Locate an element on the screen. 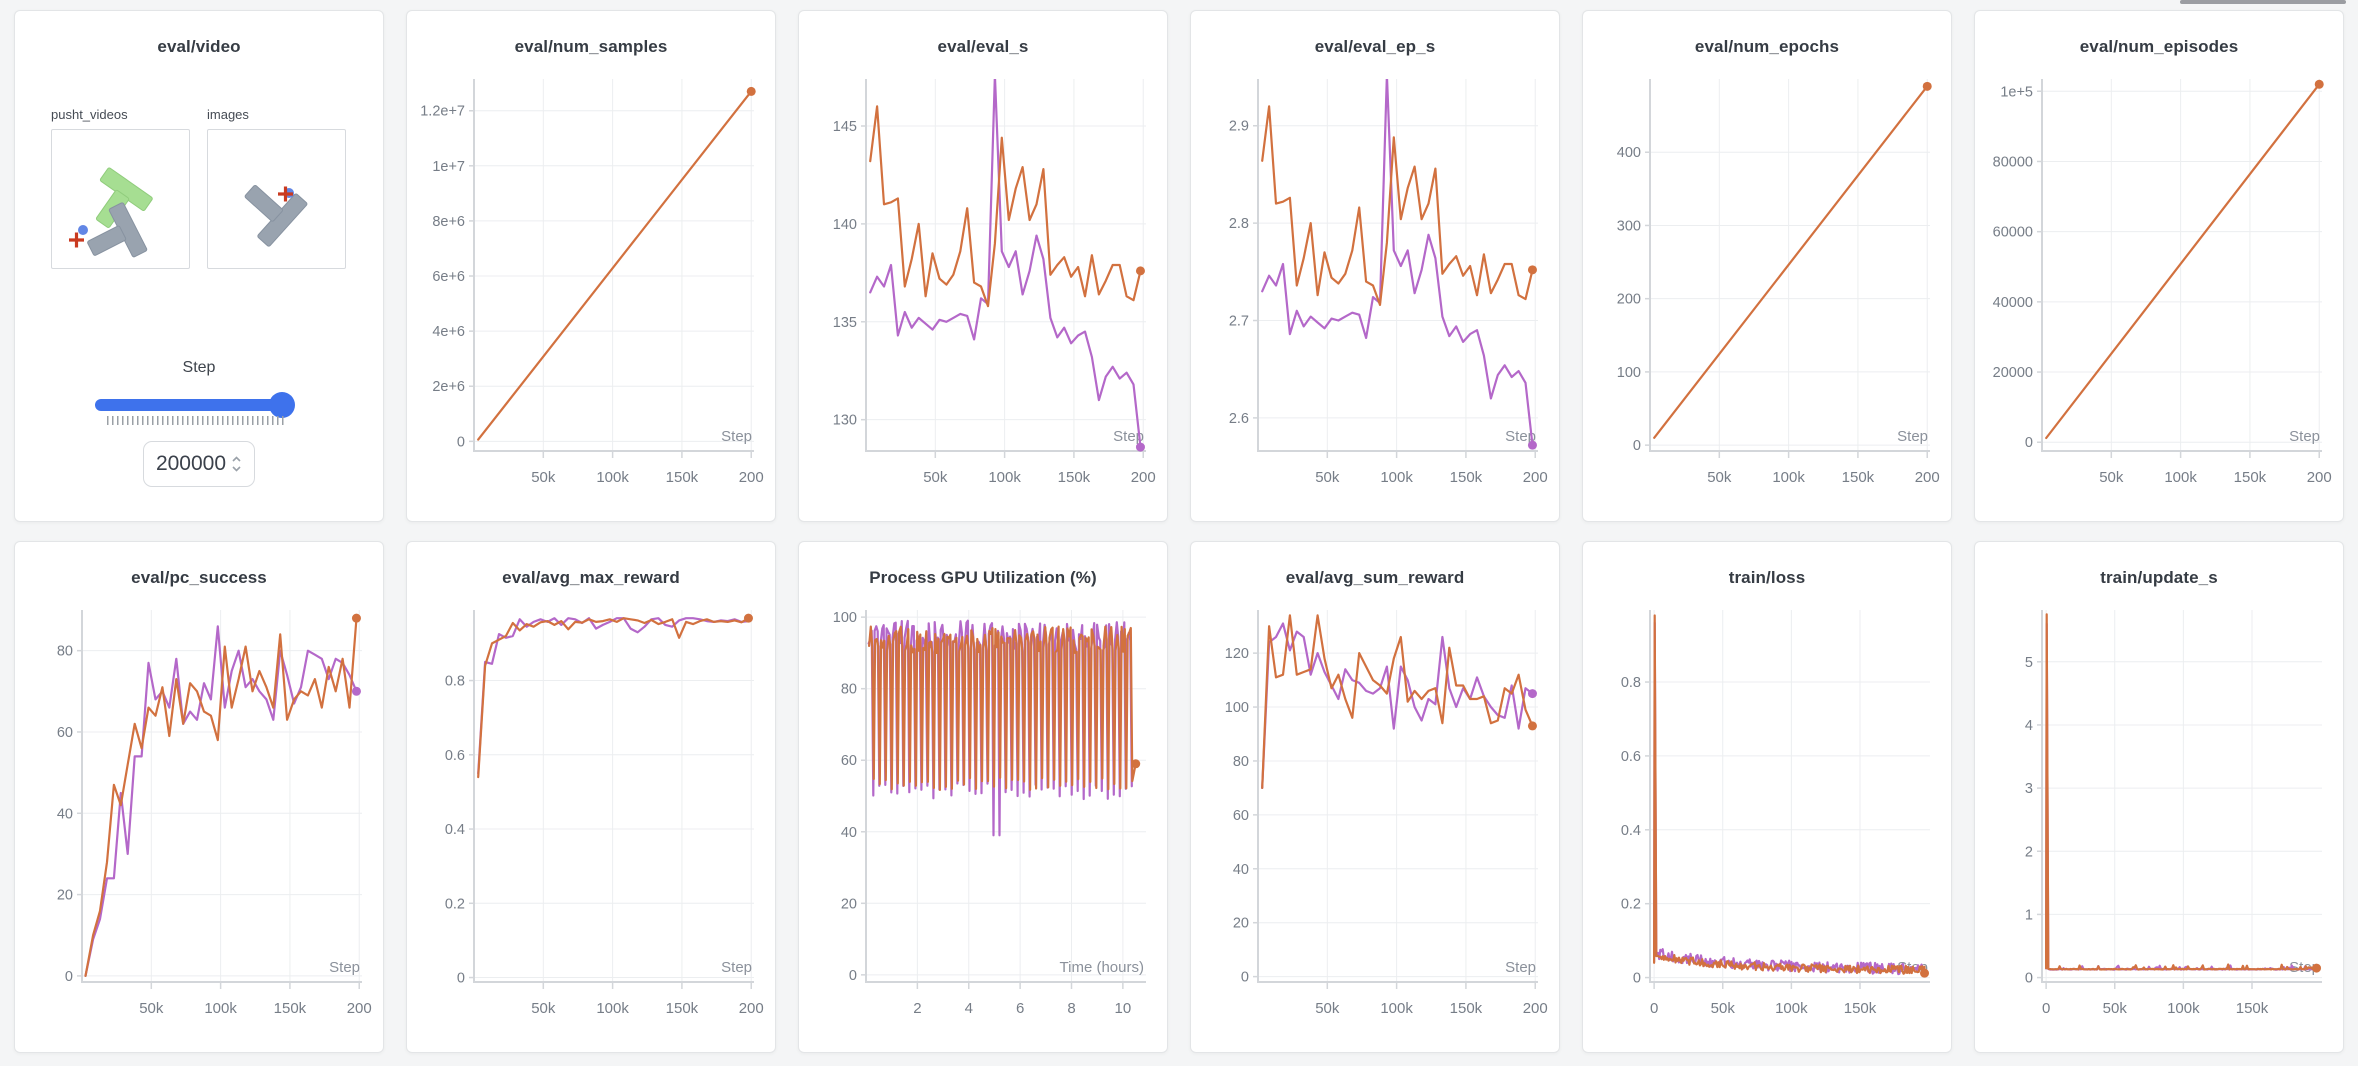 The image size is (2358, 1066). svg-text: Time (hours) is located at coordinates (1102, 967).